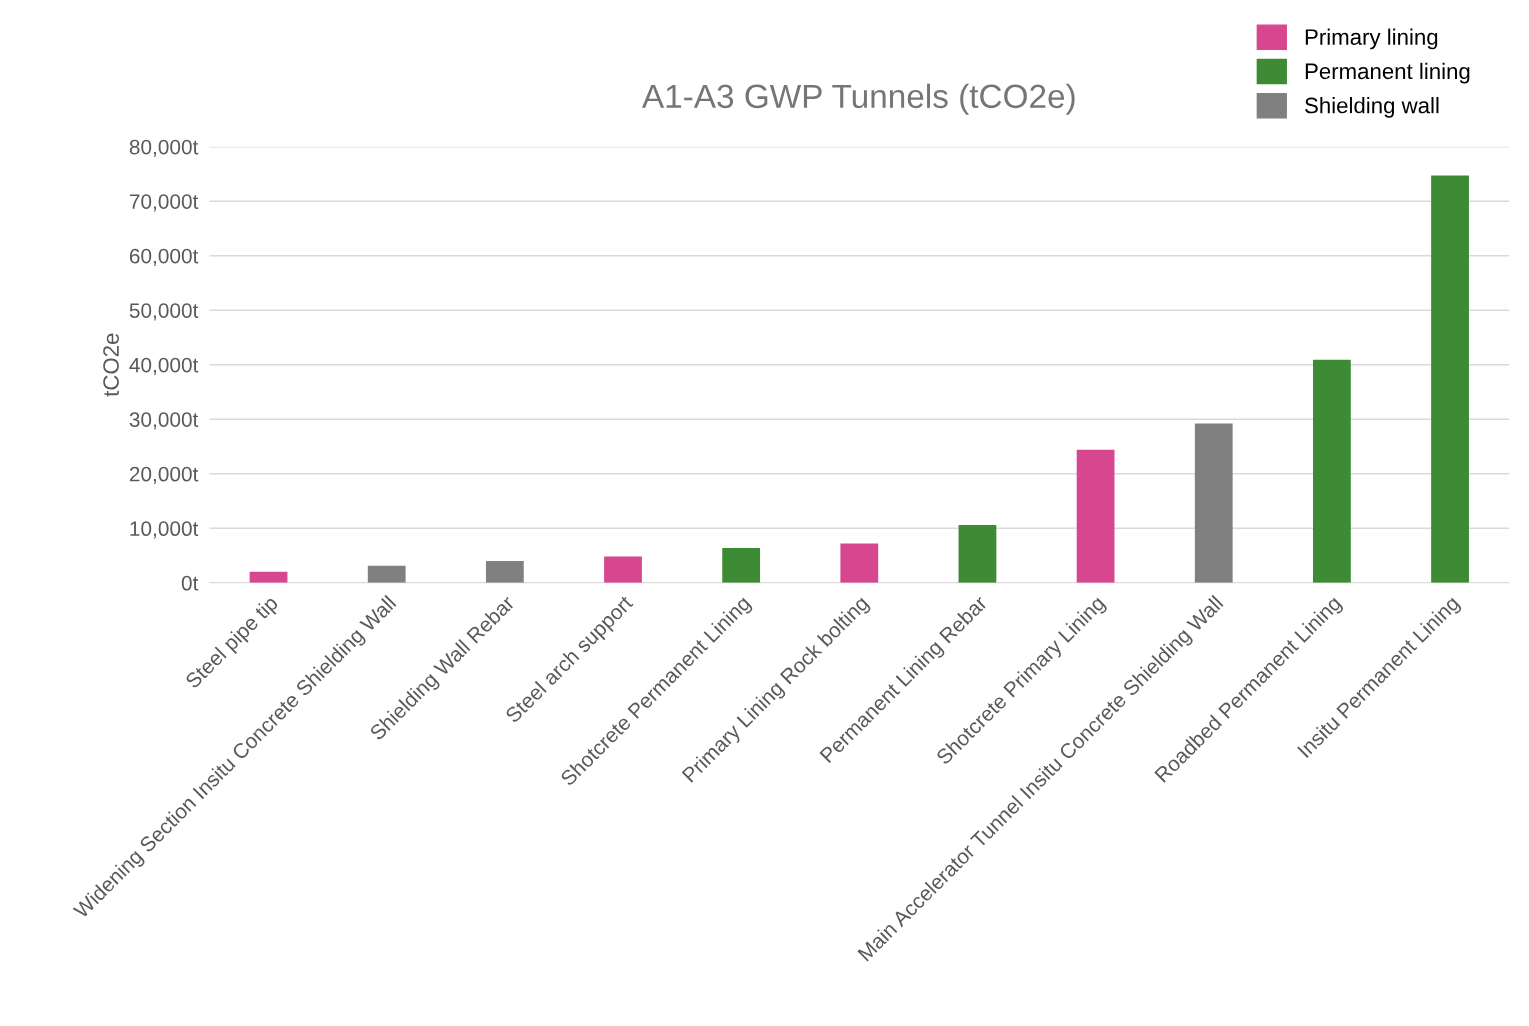  I want to click on y-tick-label: 70,000t, so click(164, 203).